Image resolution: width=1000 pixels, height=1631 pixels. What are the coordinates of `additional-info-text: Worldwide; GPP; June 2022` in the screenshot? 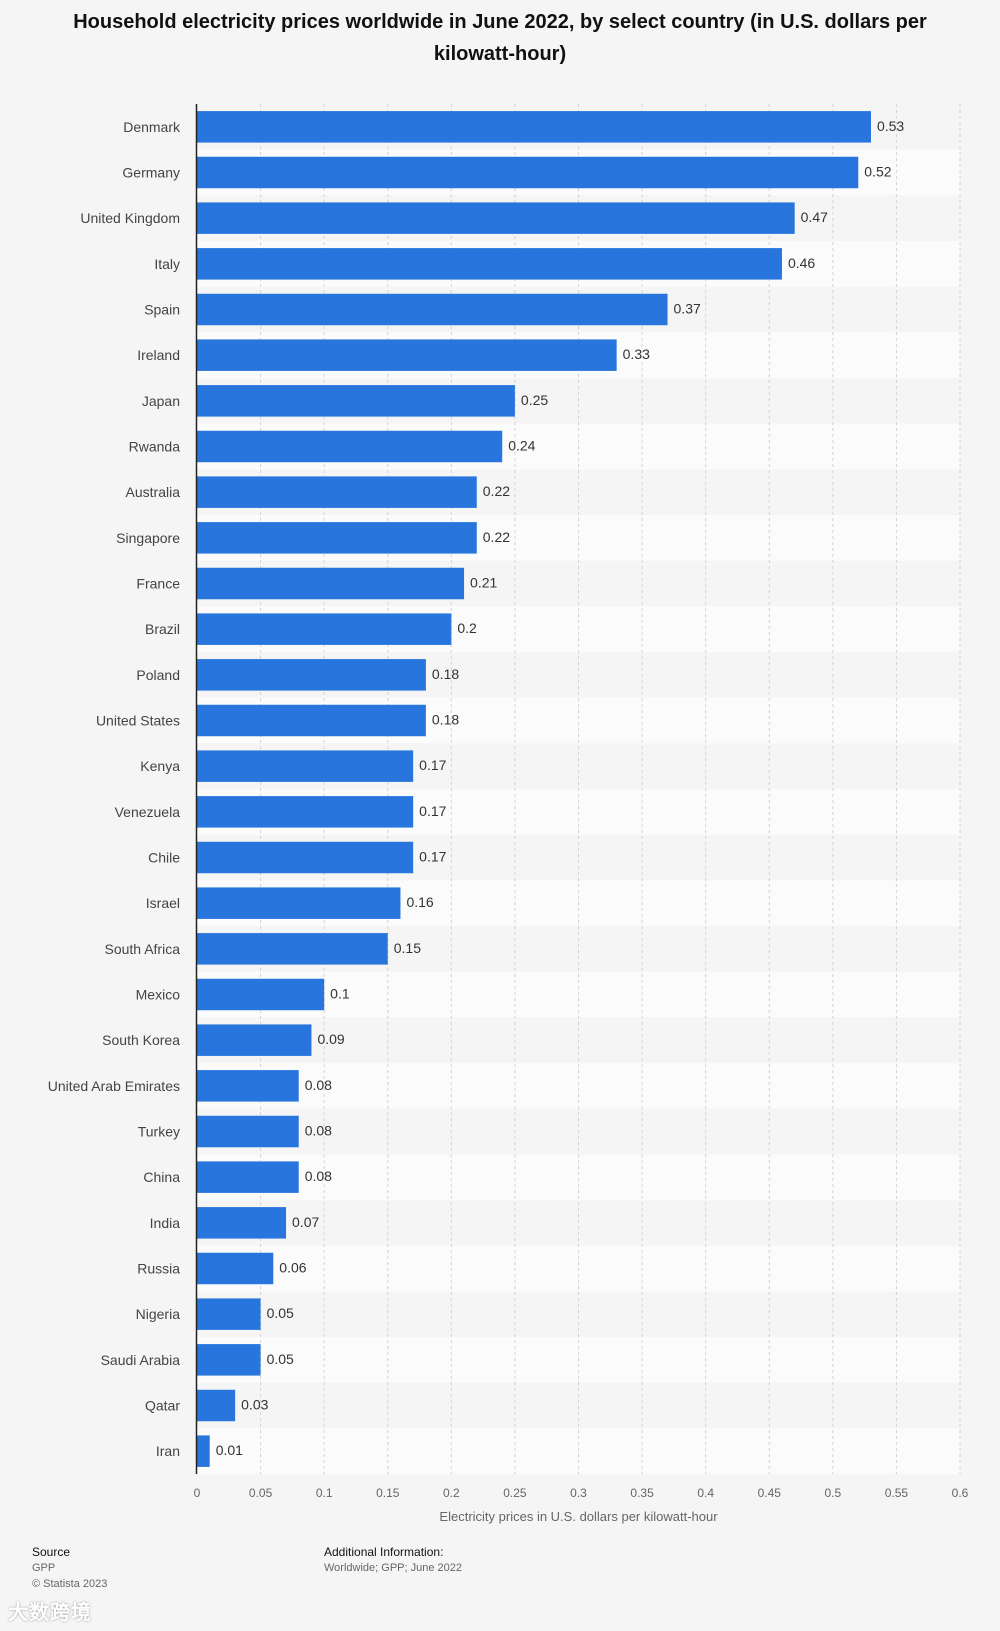 It's located at (393, 1568).